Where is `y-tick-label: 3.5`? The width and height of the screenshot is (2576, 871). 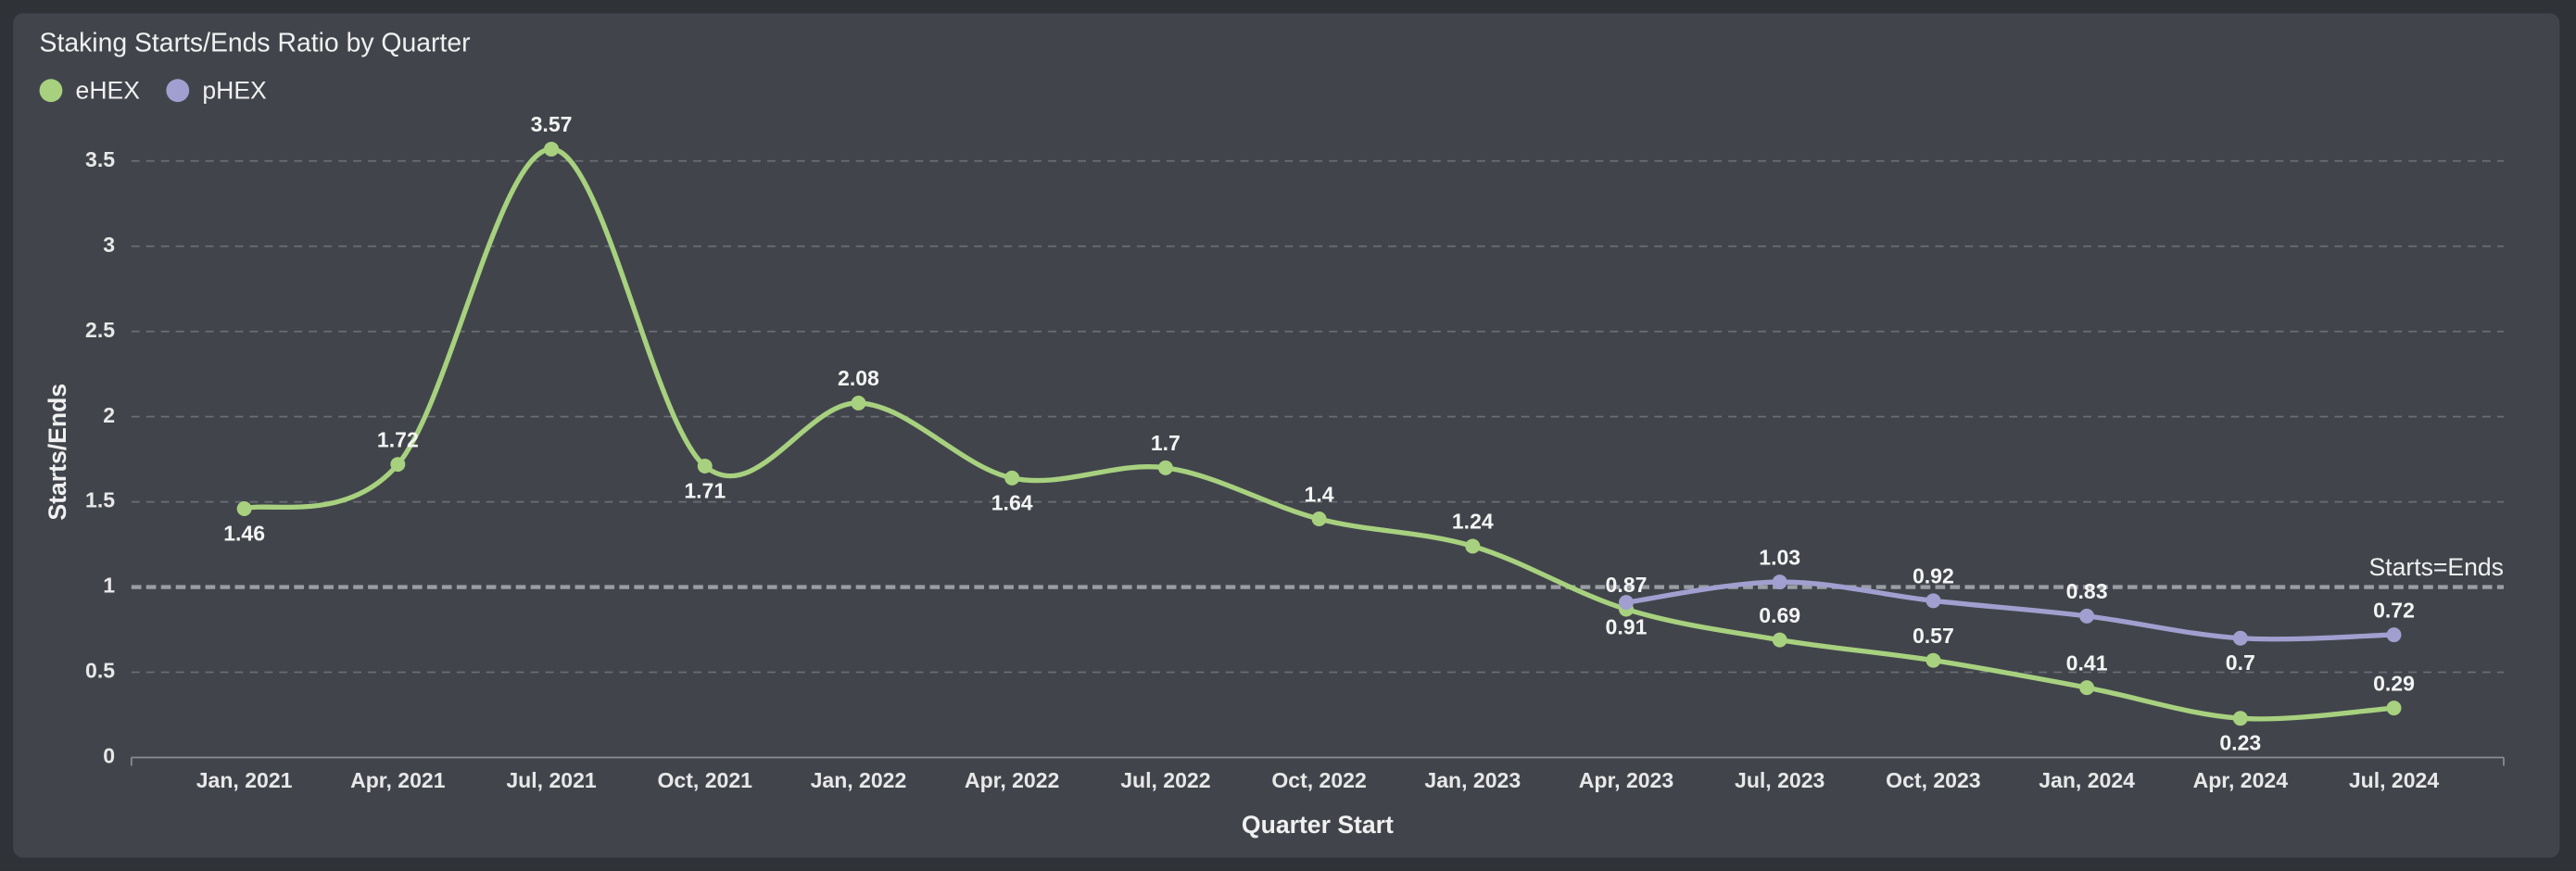 y-tick-label: 3.5 is located at coordinates (100, 159).